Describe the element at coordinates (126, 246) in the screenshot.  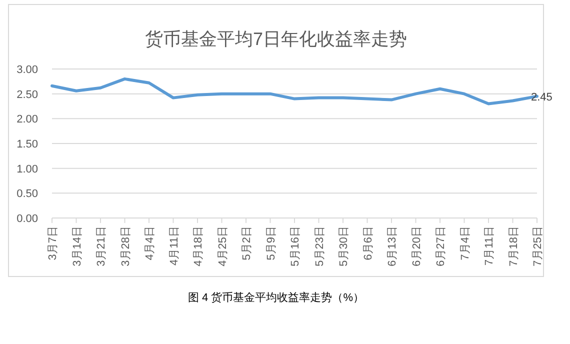
I see `x-tick-label: 3月28日` at that location.